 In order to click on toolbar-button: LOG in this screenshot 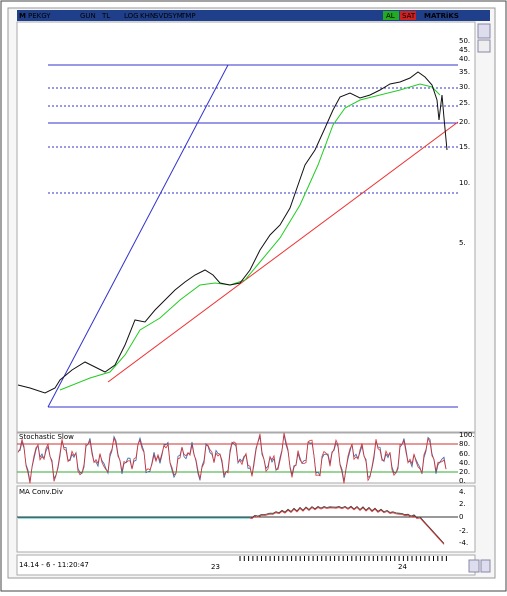, I will do `click(131, 16)`.